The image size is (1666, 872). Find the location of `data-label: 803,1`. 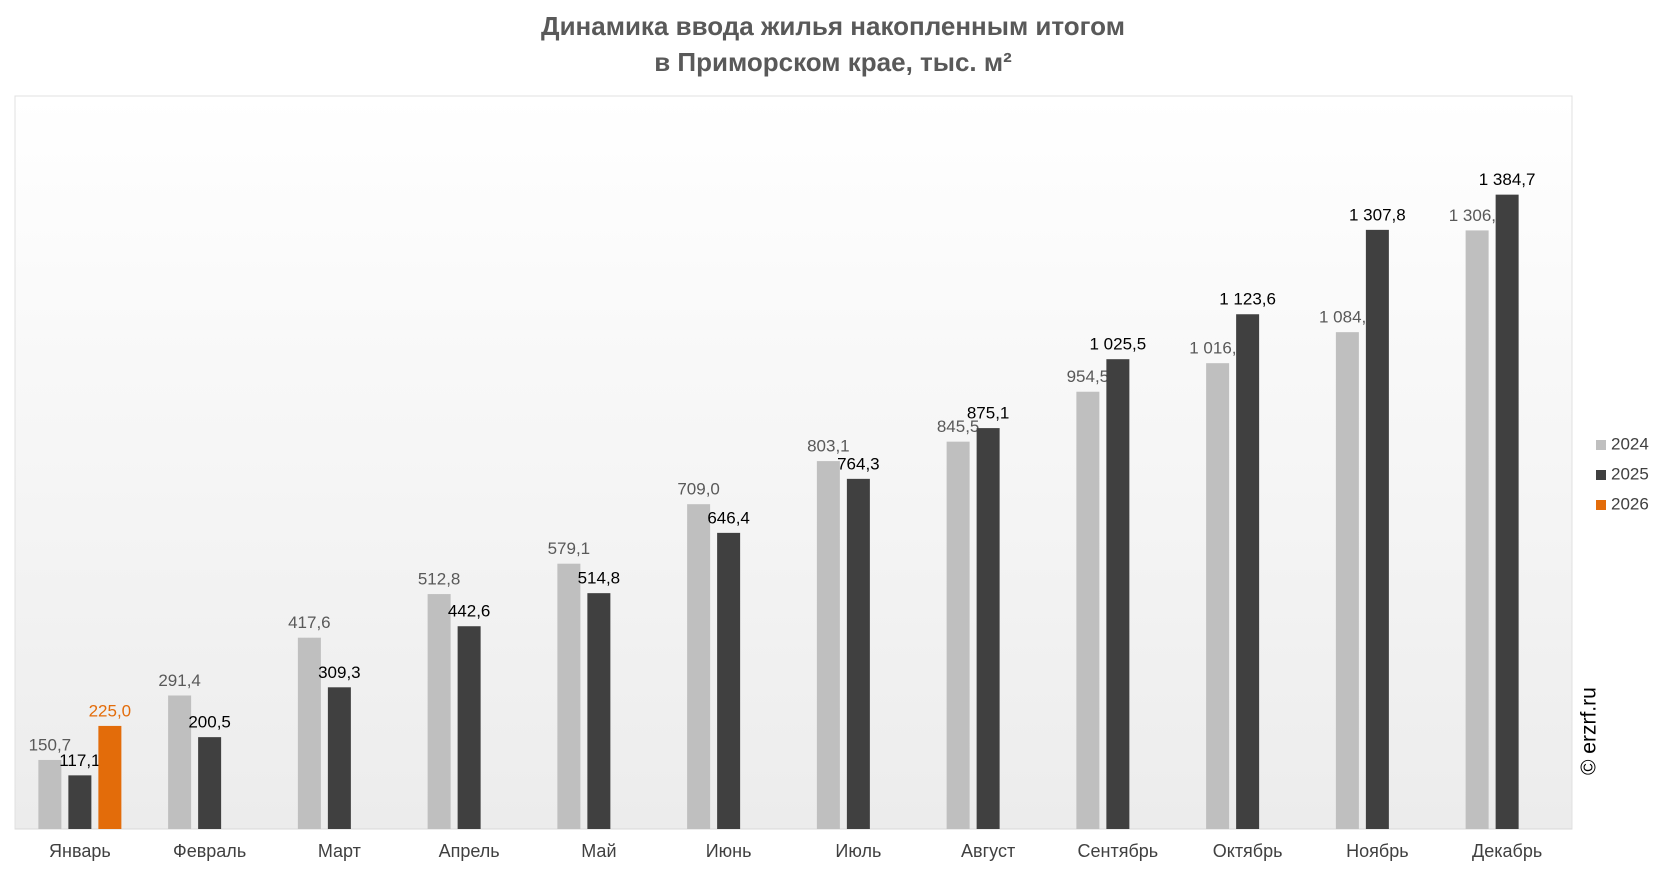

data-label: 803,1 is located at coordinates (828, 446).